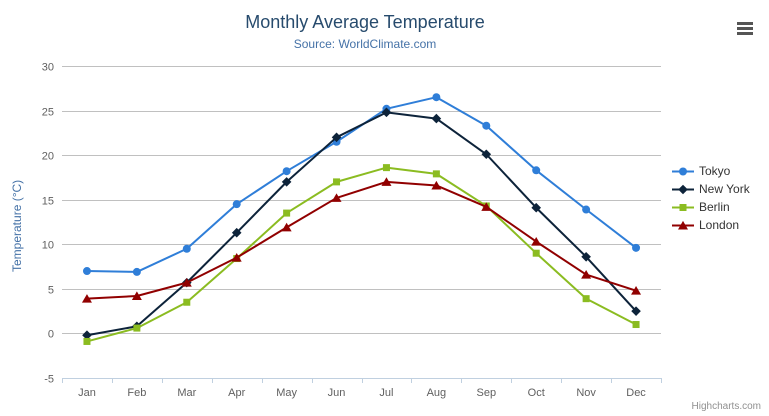 This screenshot has height=416, width=769. I want to click on legend-marker-tokyo, so click(683, 171).